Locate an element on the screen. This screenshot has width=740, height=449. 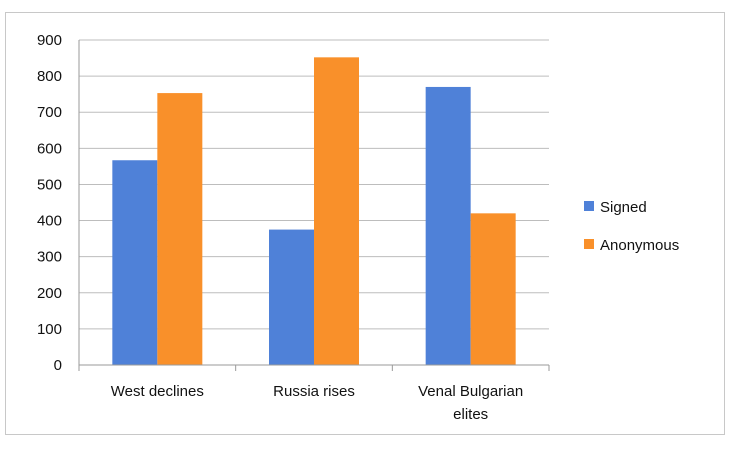
legend-label-signed: Signed is located at coordinates (623, 207).